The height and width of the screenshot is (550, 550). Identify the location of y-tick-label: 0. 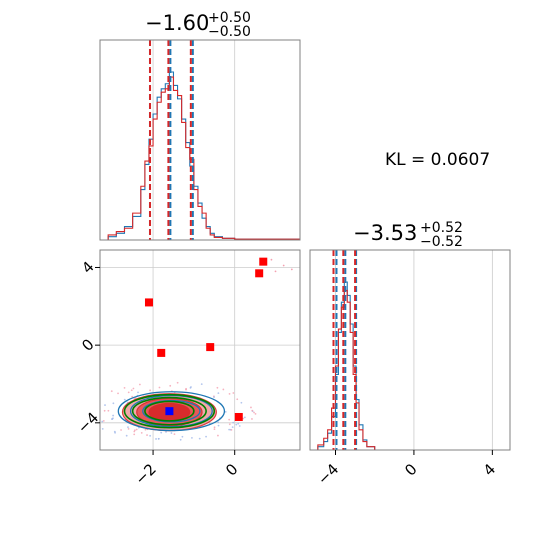
(87, 344).